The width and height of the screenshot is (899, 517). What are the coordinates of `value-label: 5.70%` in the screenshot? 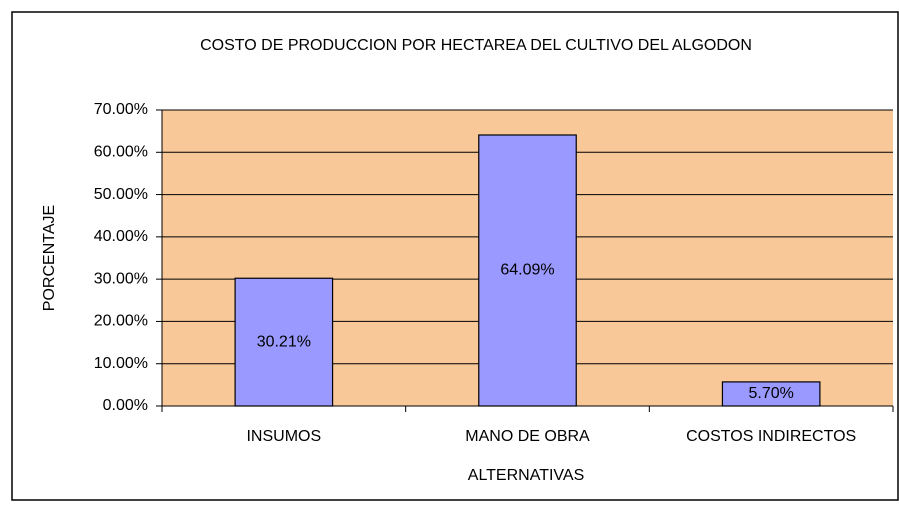 It's located at (770, 393).